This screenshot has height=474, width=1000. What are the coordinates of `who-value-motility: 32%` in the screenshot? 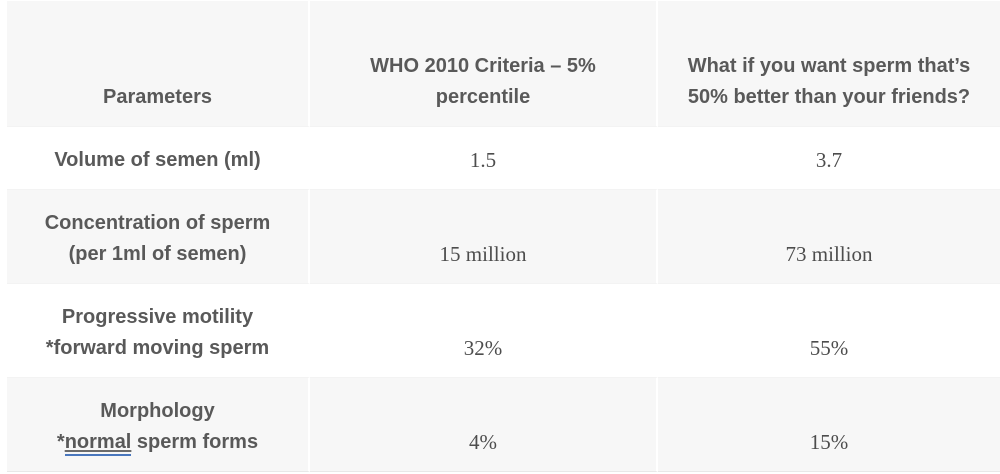 It's located at (484, 330).